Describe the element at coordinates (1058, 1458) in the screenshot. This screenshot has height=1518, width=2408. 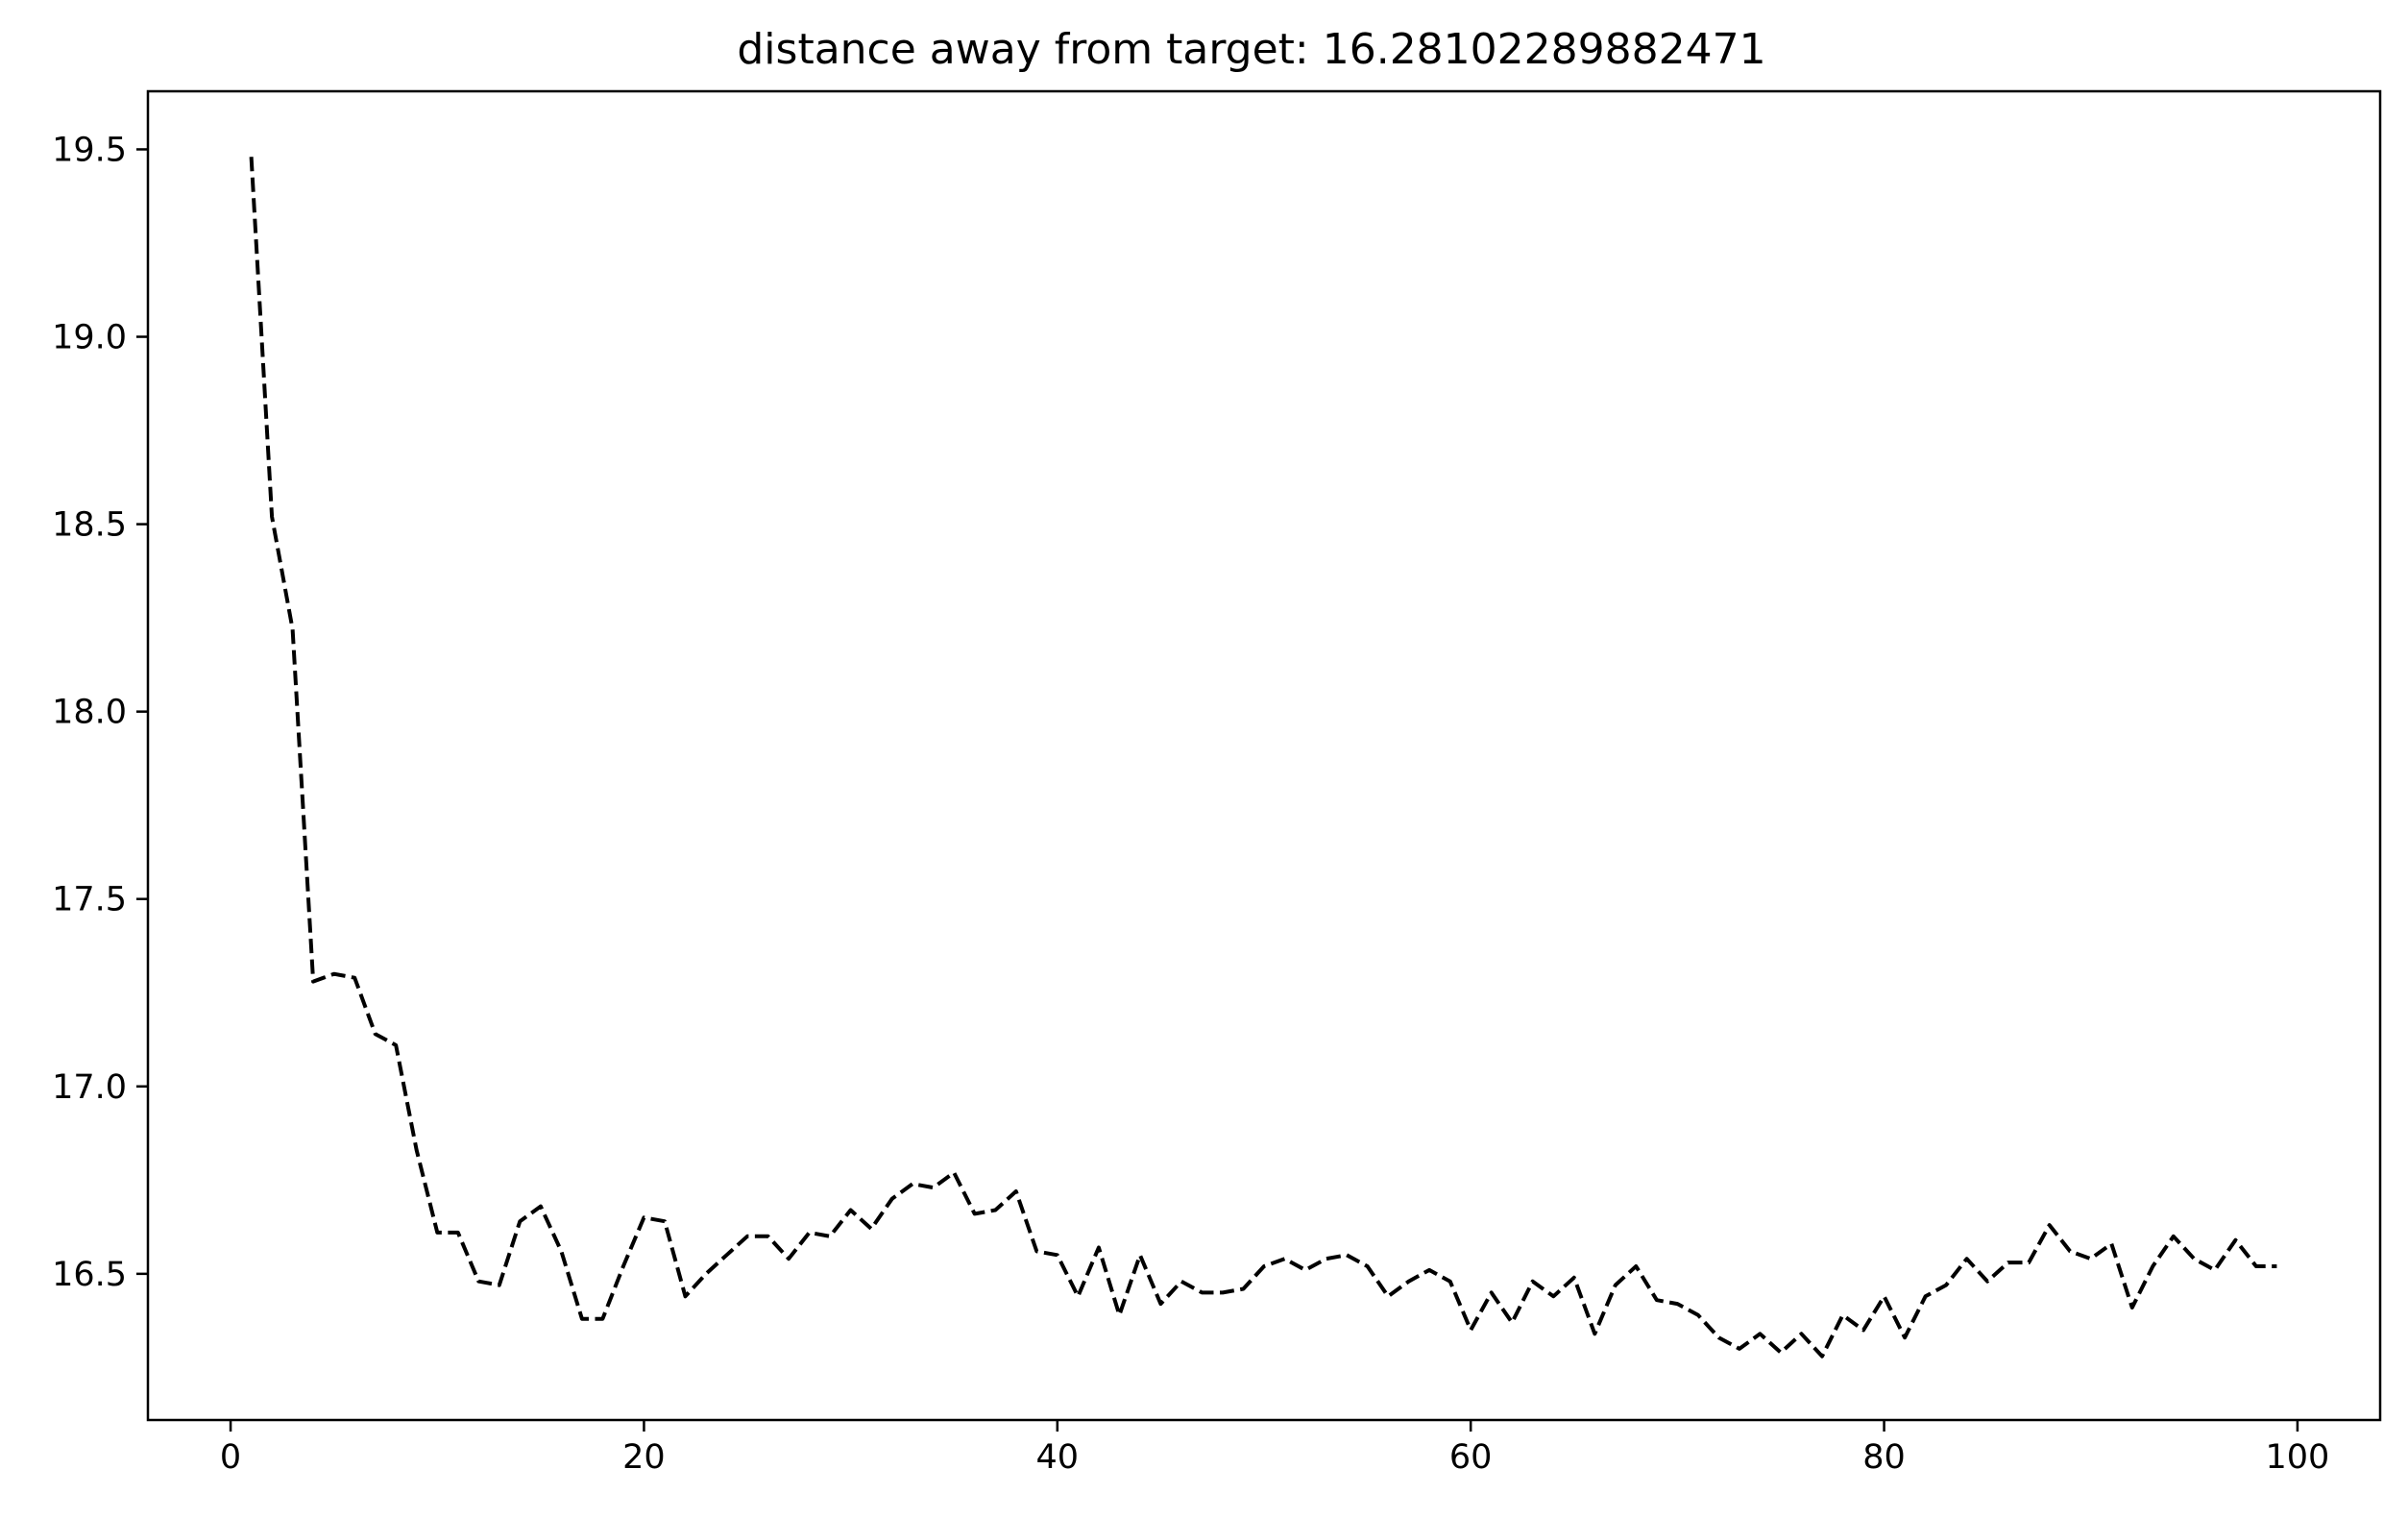
I see `x-tick-label: 40` at that location.